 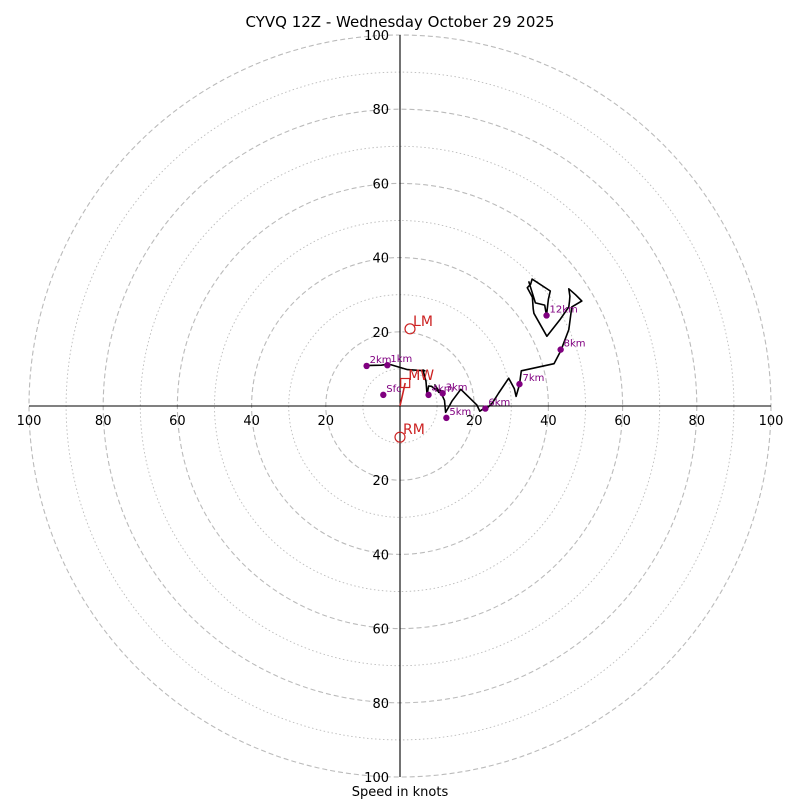 I want to click on storm-motion-label-RM: RM, so click(x=414, y=430).